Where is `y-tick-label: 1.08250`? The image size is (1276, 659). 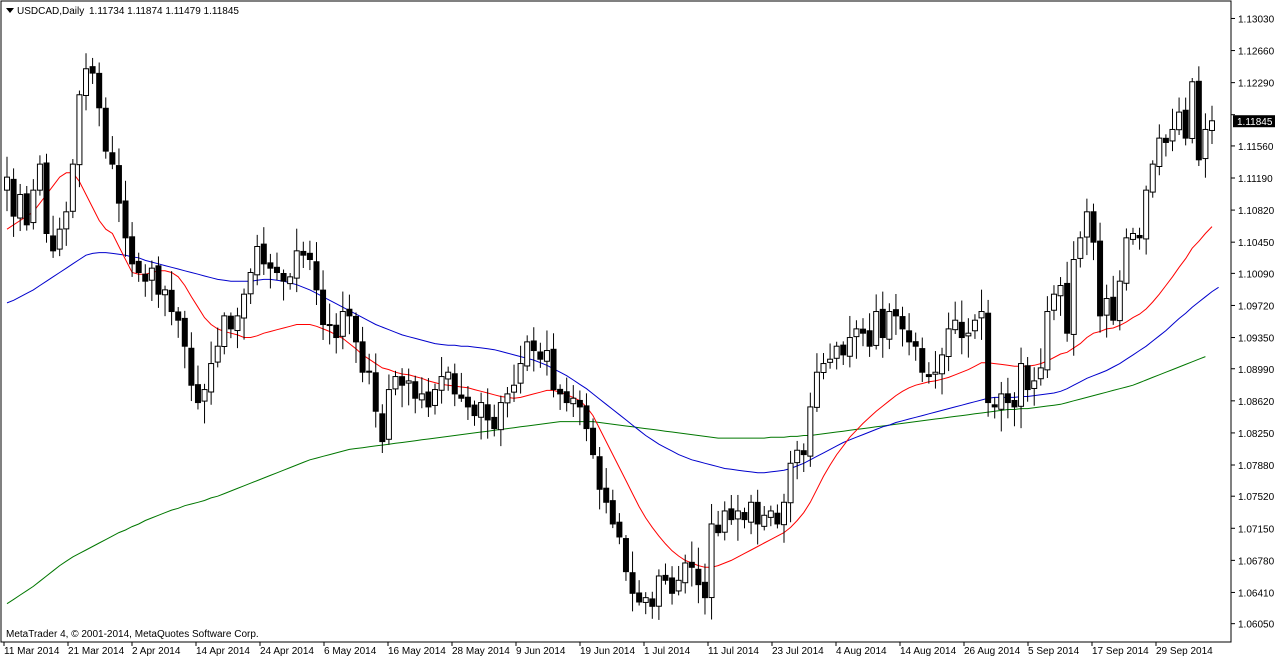 y-tick-label: 1.08250 is located at coordinates (1256, 434).